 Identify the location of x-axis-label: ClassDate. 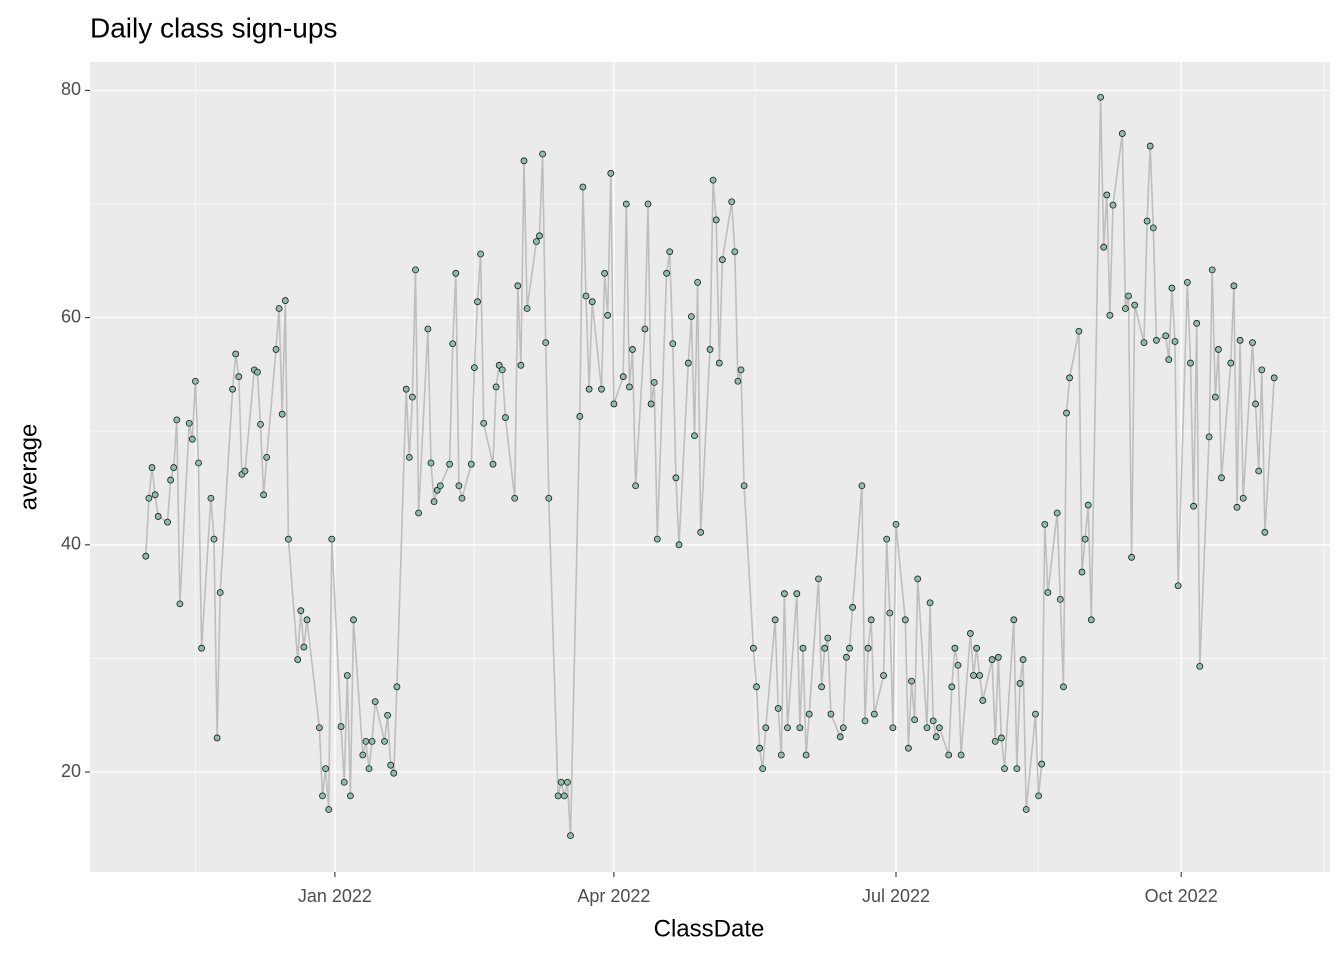
(709, 928).